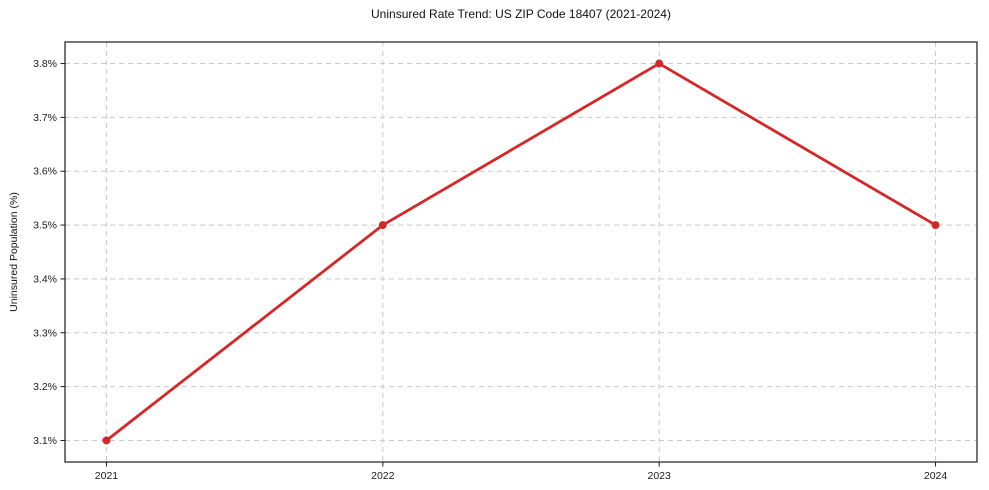 The height and width of the screenshot is (490, 989). Describe the element at coordinates (45, 441) in the screenshot. I see `y-tick-label: 3.1%` at that location.